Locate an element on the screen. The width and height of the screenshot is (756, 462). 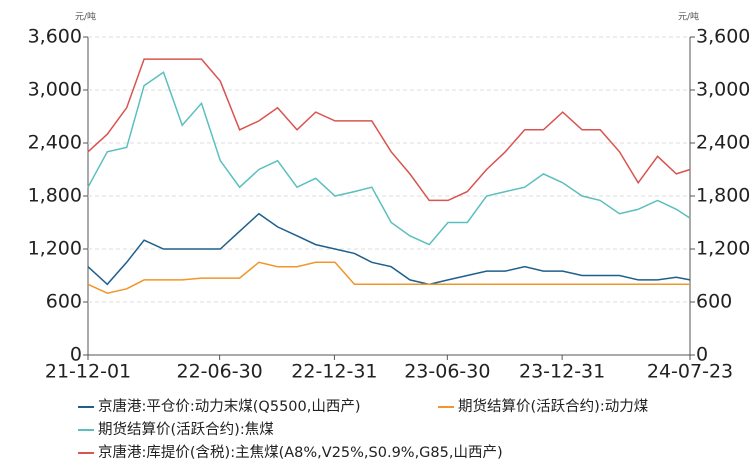
y2-tick-label: 3,000 is located at coordinates (723, 90).